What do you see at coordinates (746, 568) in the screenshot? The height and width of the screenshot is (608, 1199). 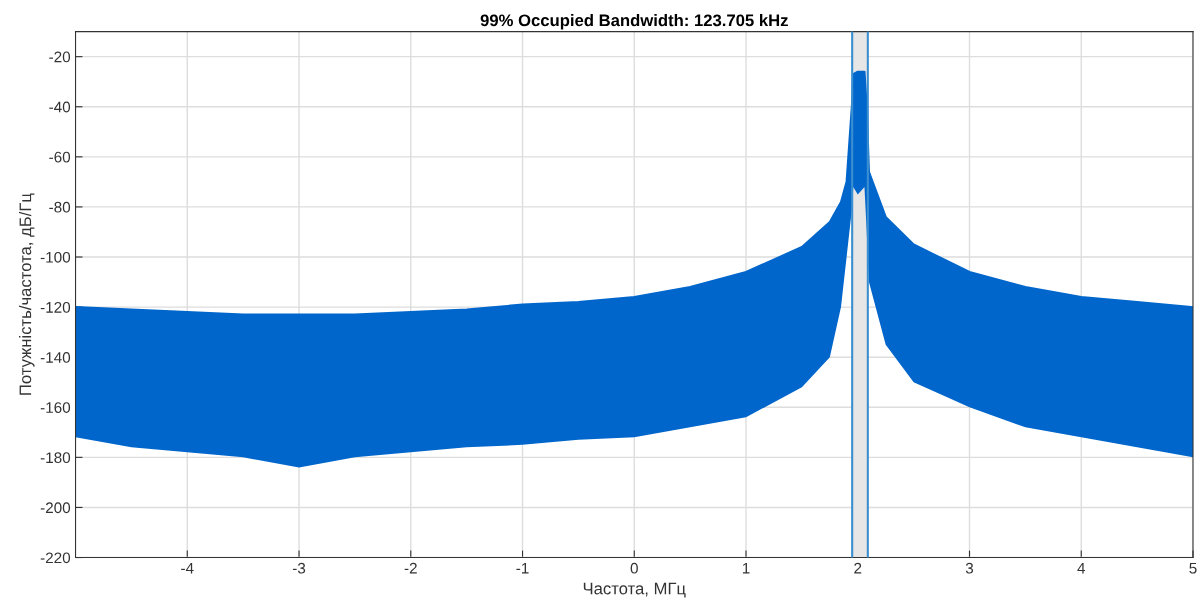 I see `x-tick-label: 1` at bounding box center [746, 568].